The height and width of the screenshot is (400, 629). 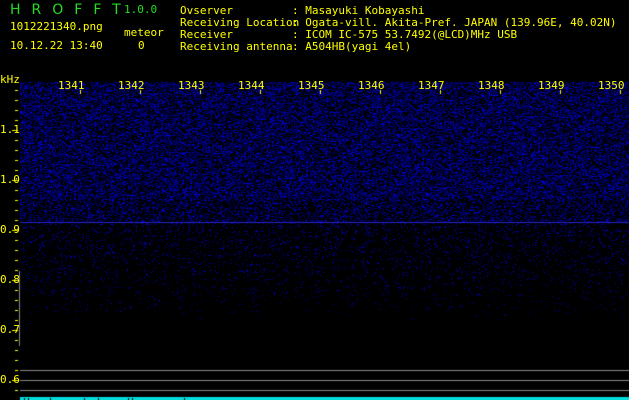 What do you see at coordinates (431, 85) in the screenshot?
I see `x-tick-label: 1347` at bounding box center [431, 85].